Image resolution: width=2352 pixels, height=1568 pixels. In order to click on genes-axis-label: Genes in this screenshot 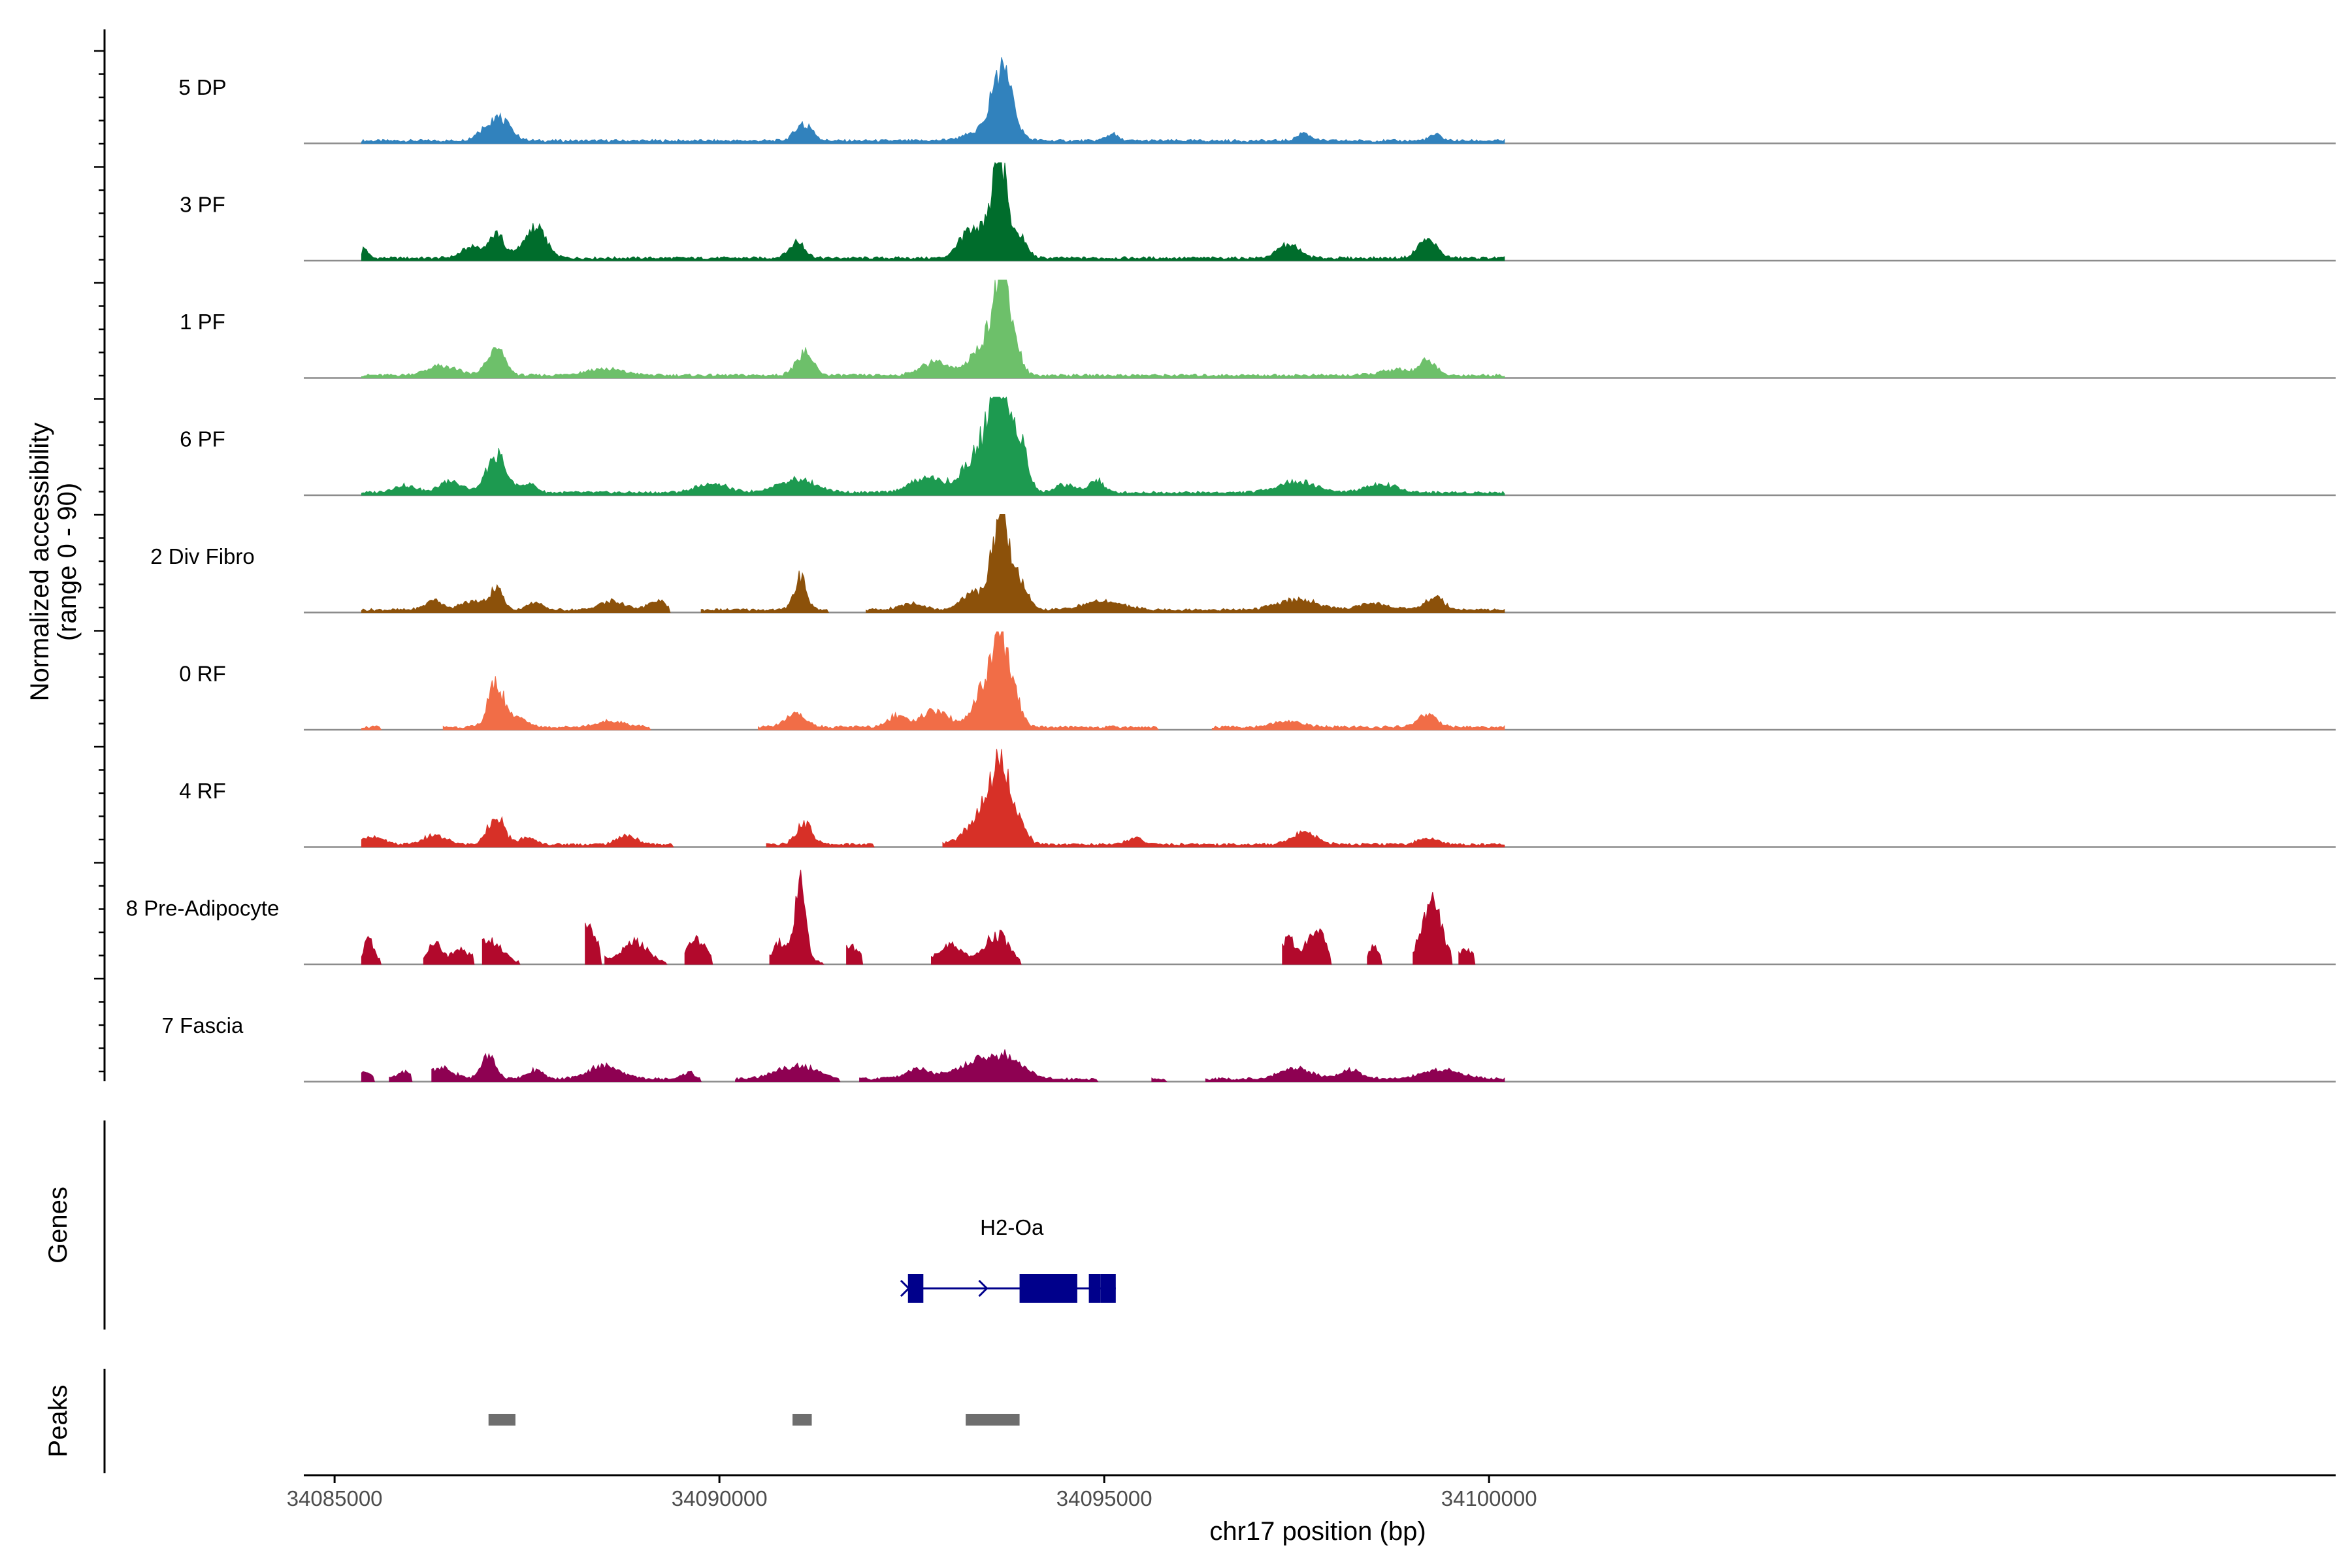, I will do `click(58, 1225)`.